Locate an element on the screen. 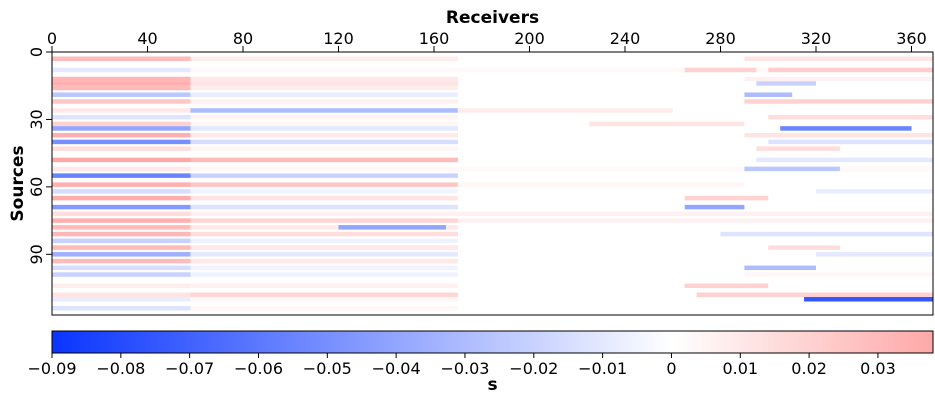 The height and width of the screenshot is (400, 935). x-axis-ticks: 0 40 80 120 160 200 240 280 320 360 is located at coordinates (487, 40).